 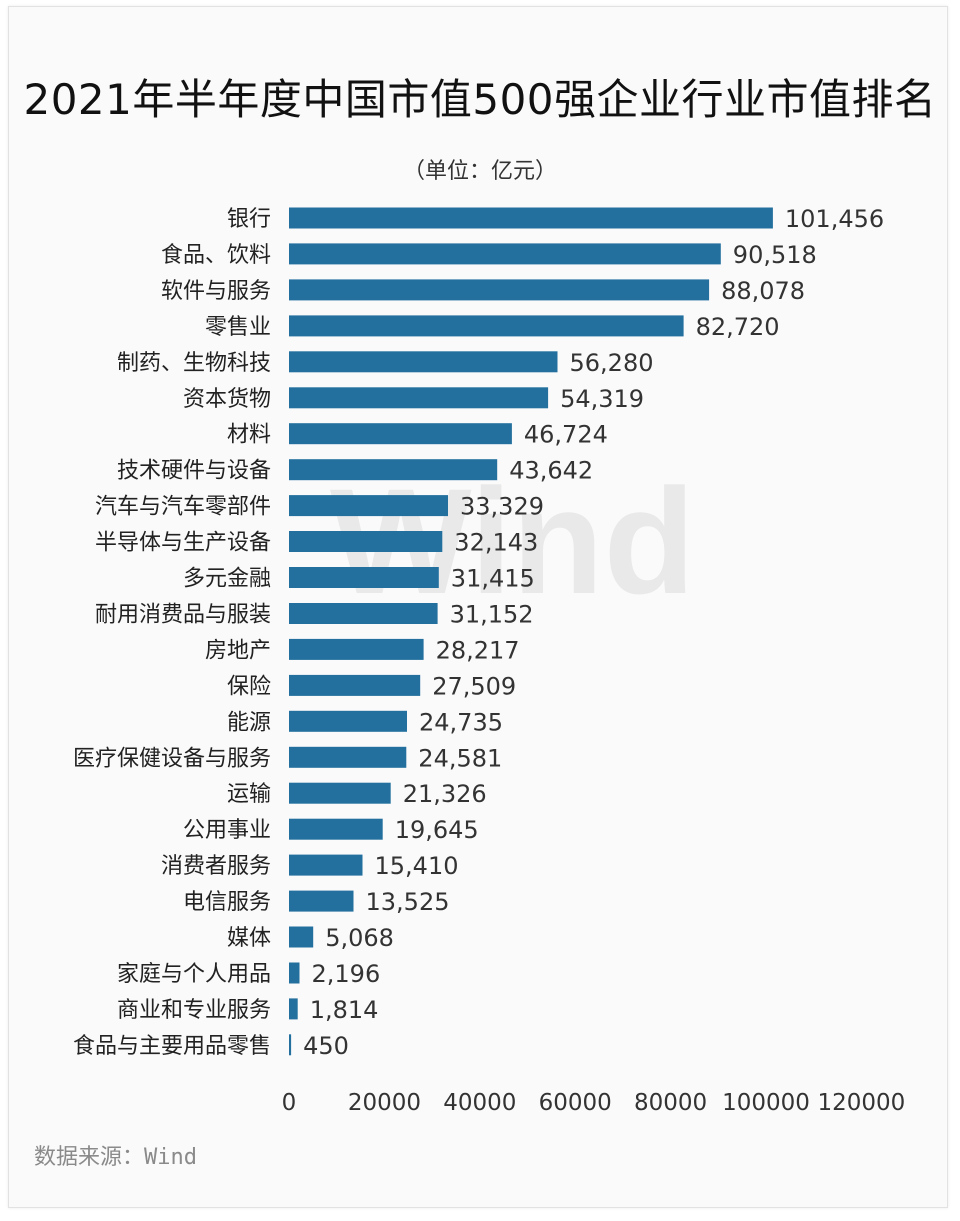 I want to click on x-tick-label: 0, so click(x=289, y=1103).